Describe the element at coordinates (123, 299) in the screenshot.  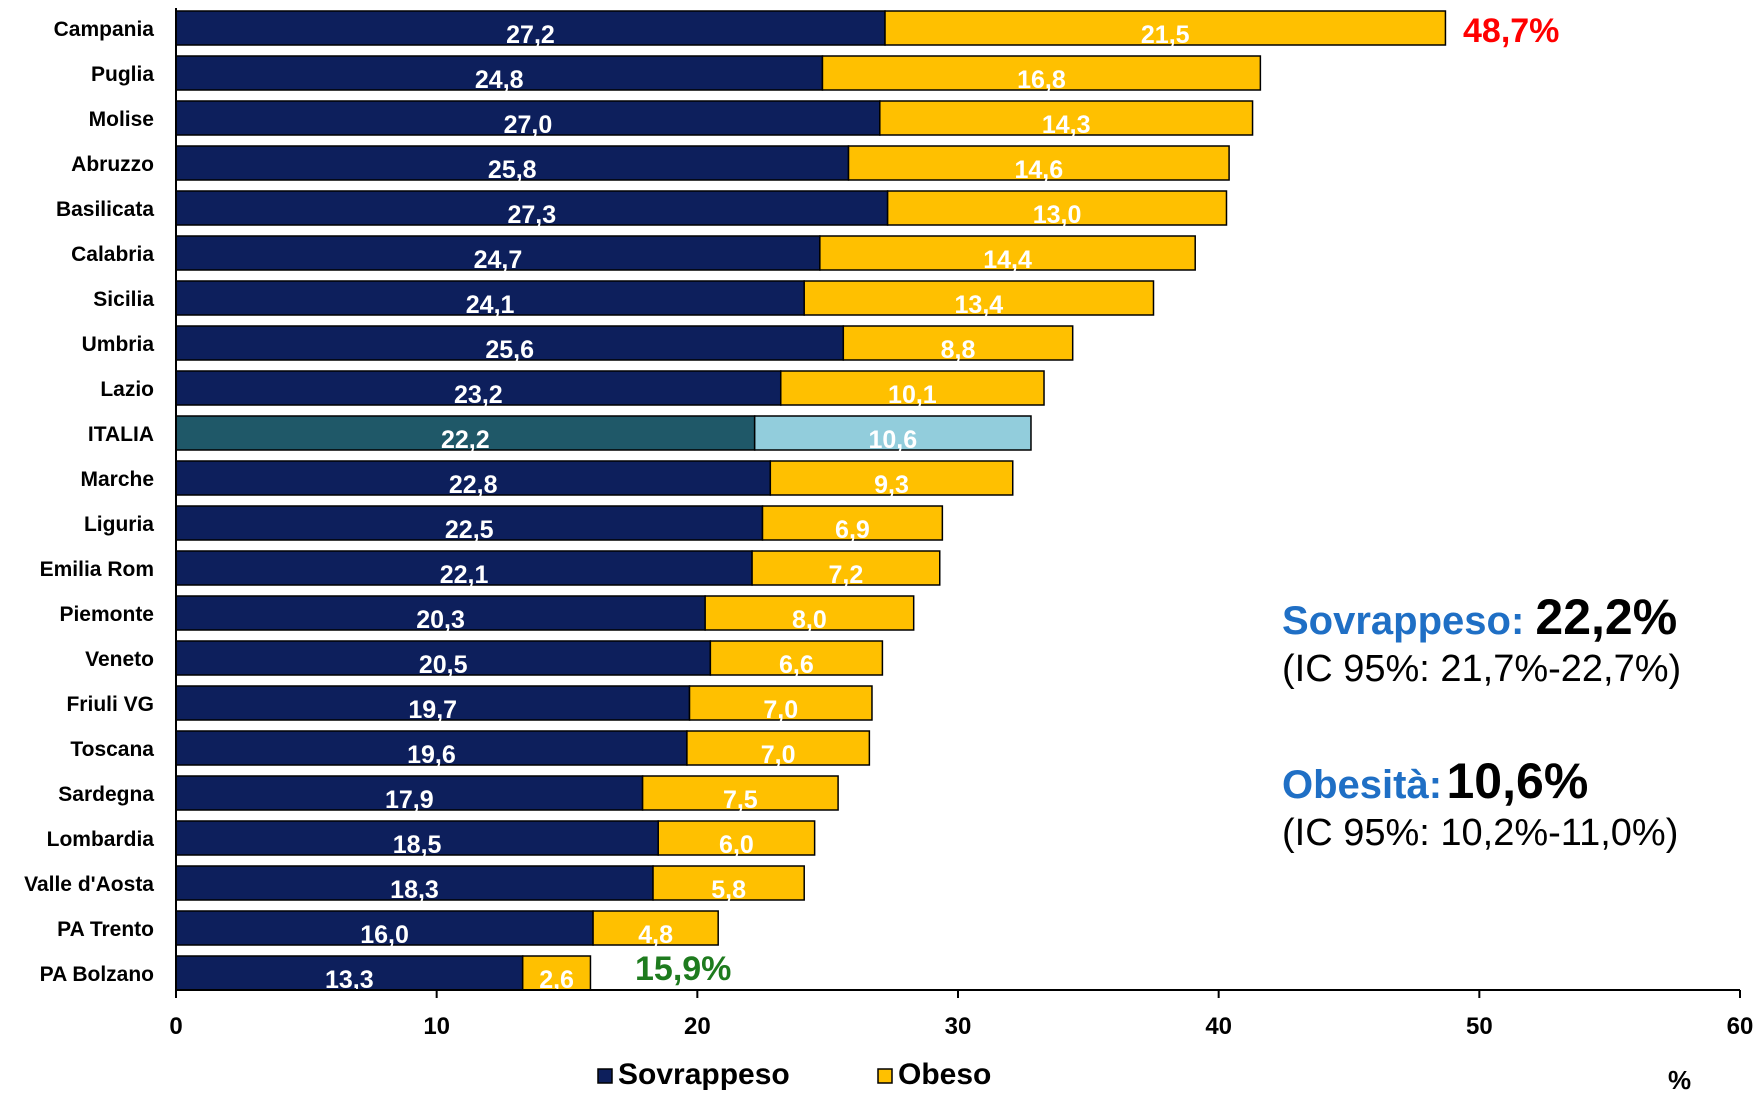
I see `category-label: Sicilia` at that location.